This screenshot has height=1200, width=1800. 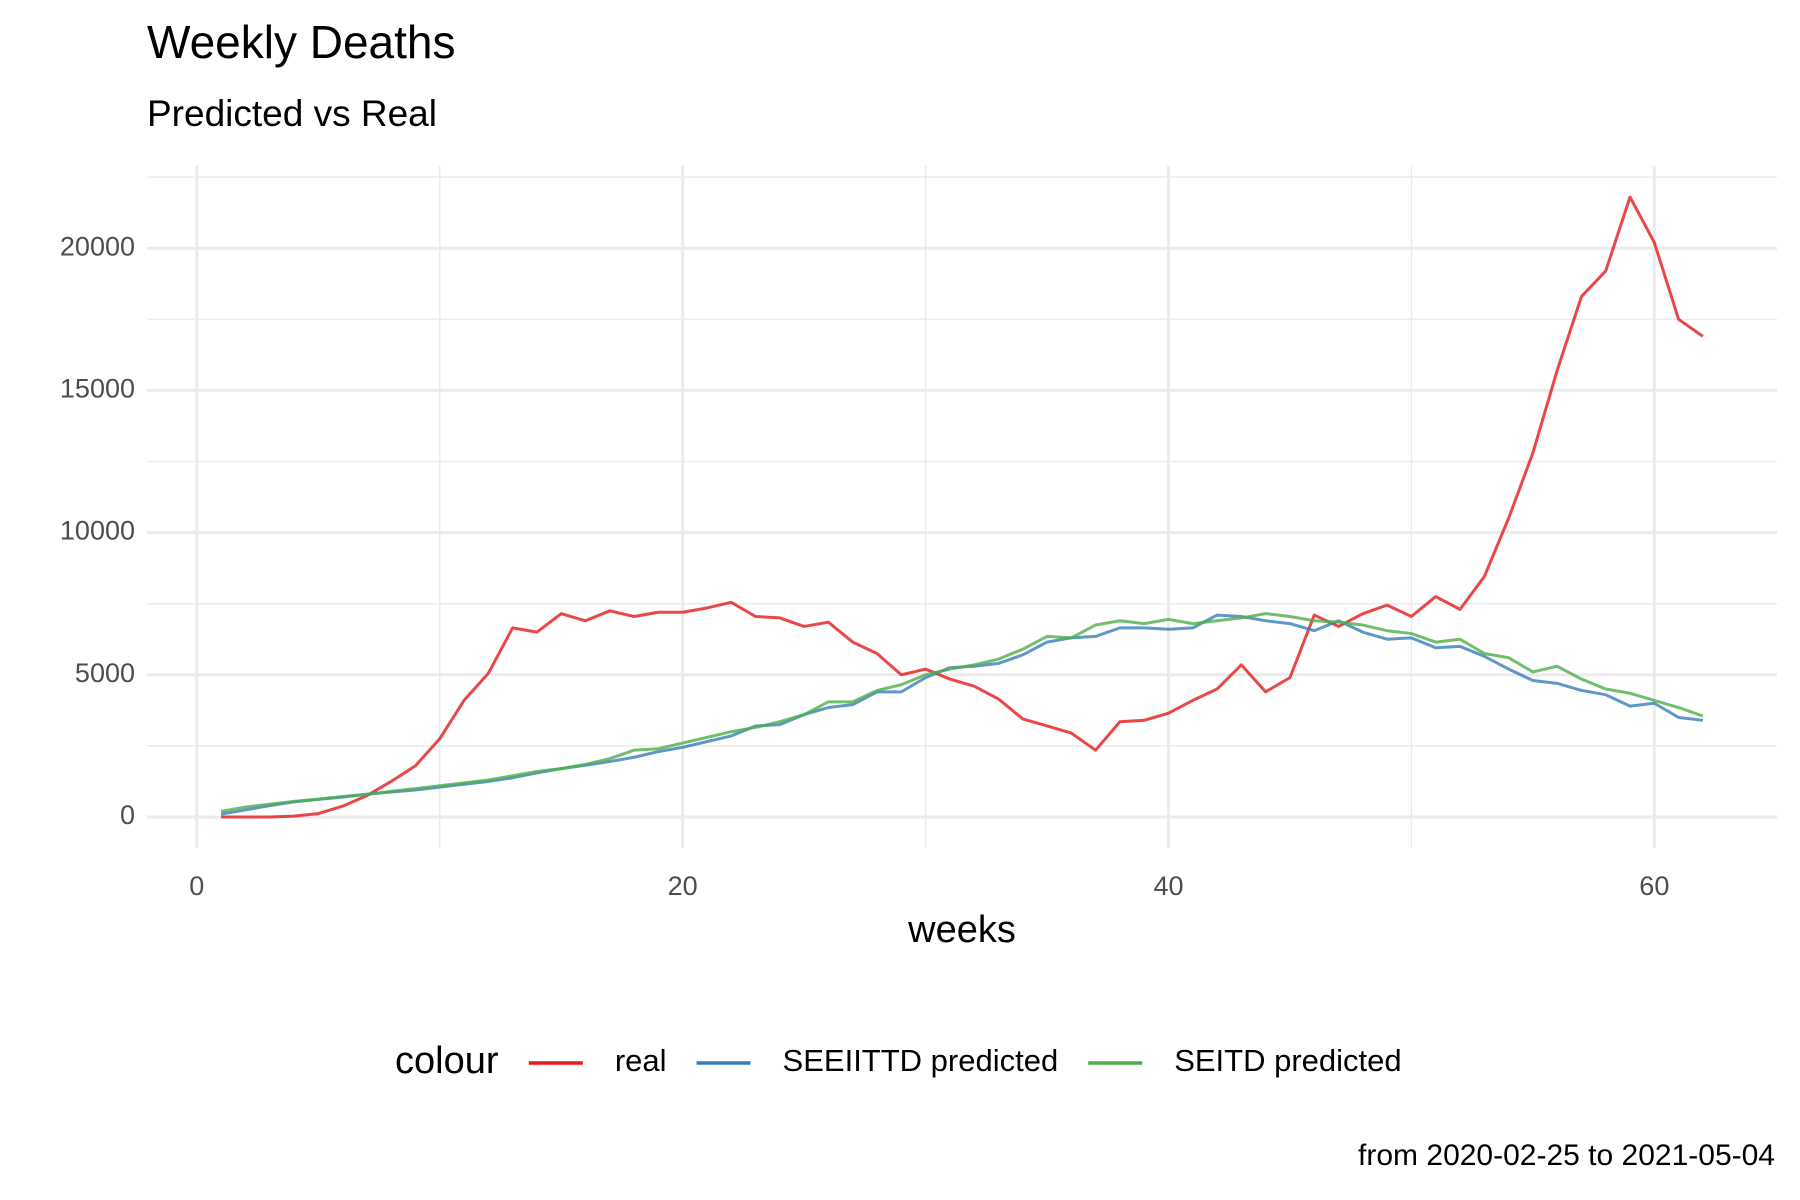 I want to click on y-tick-label: 5000, so click(x=105, y=673).